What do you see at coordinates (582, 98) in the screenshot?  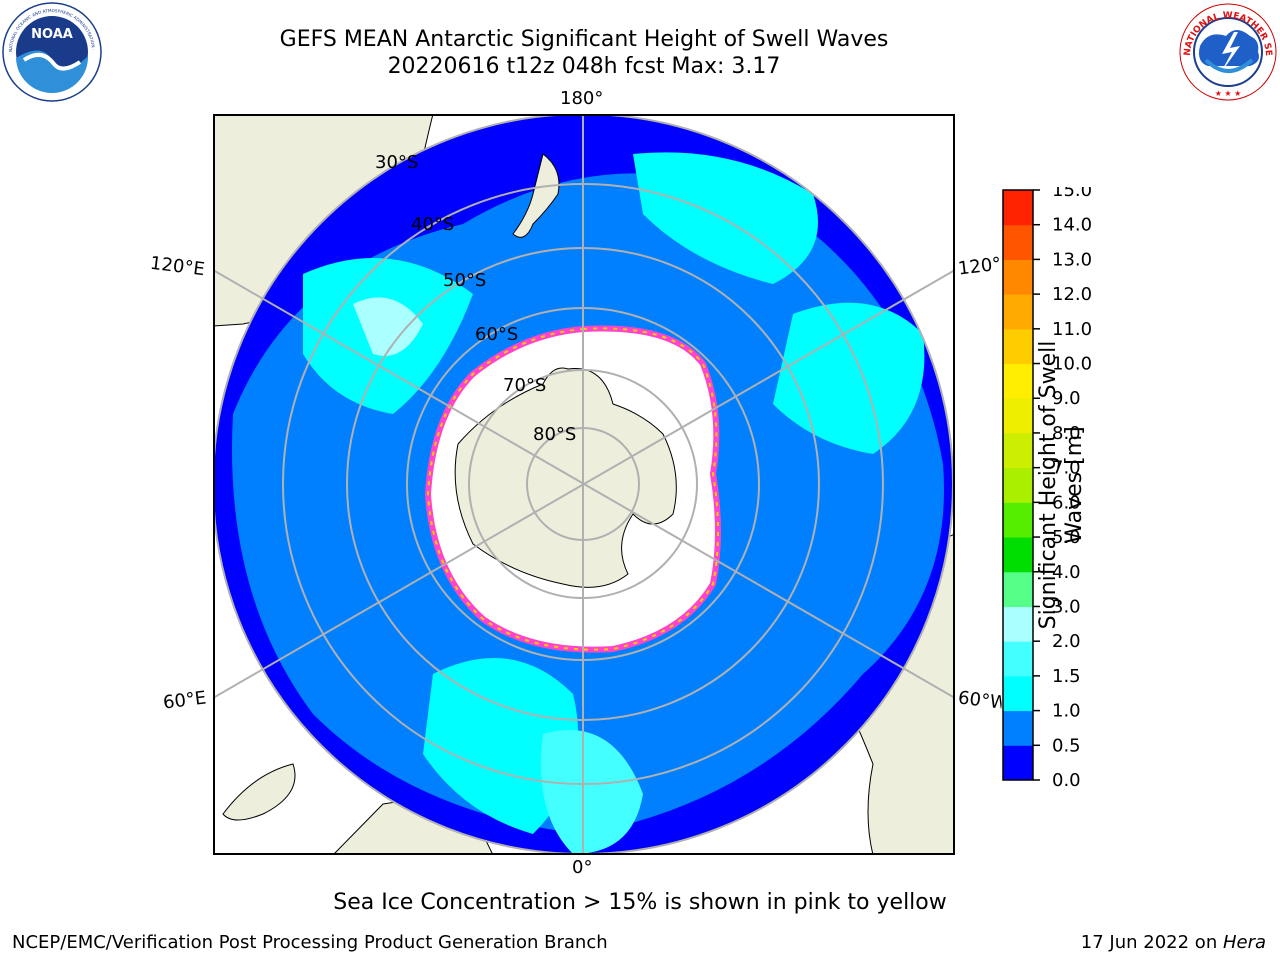 I see `lon-label-180: 180°` at bounding box center [582, 98].